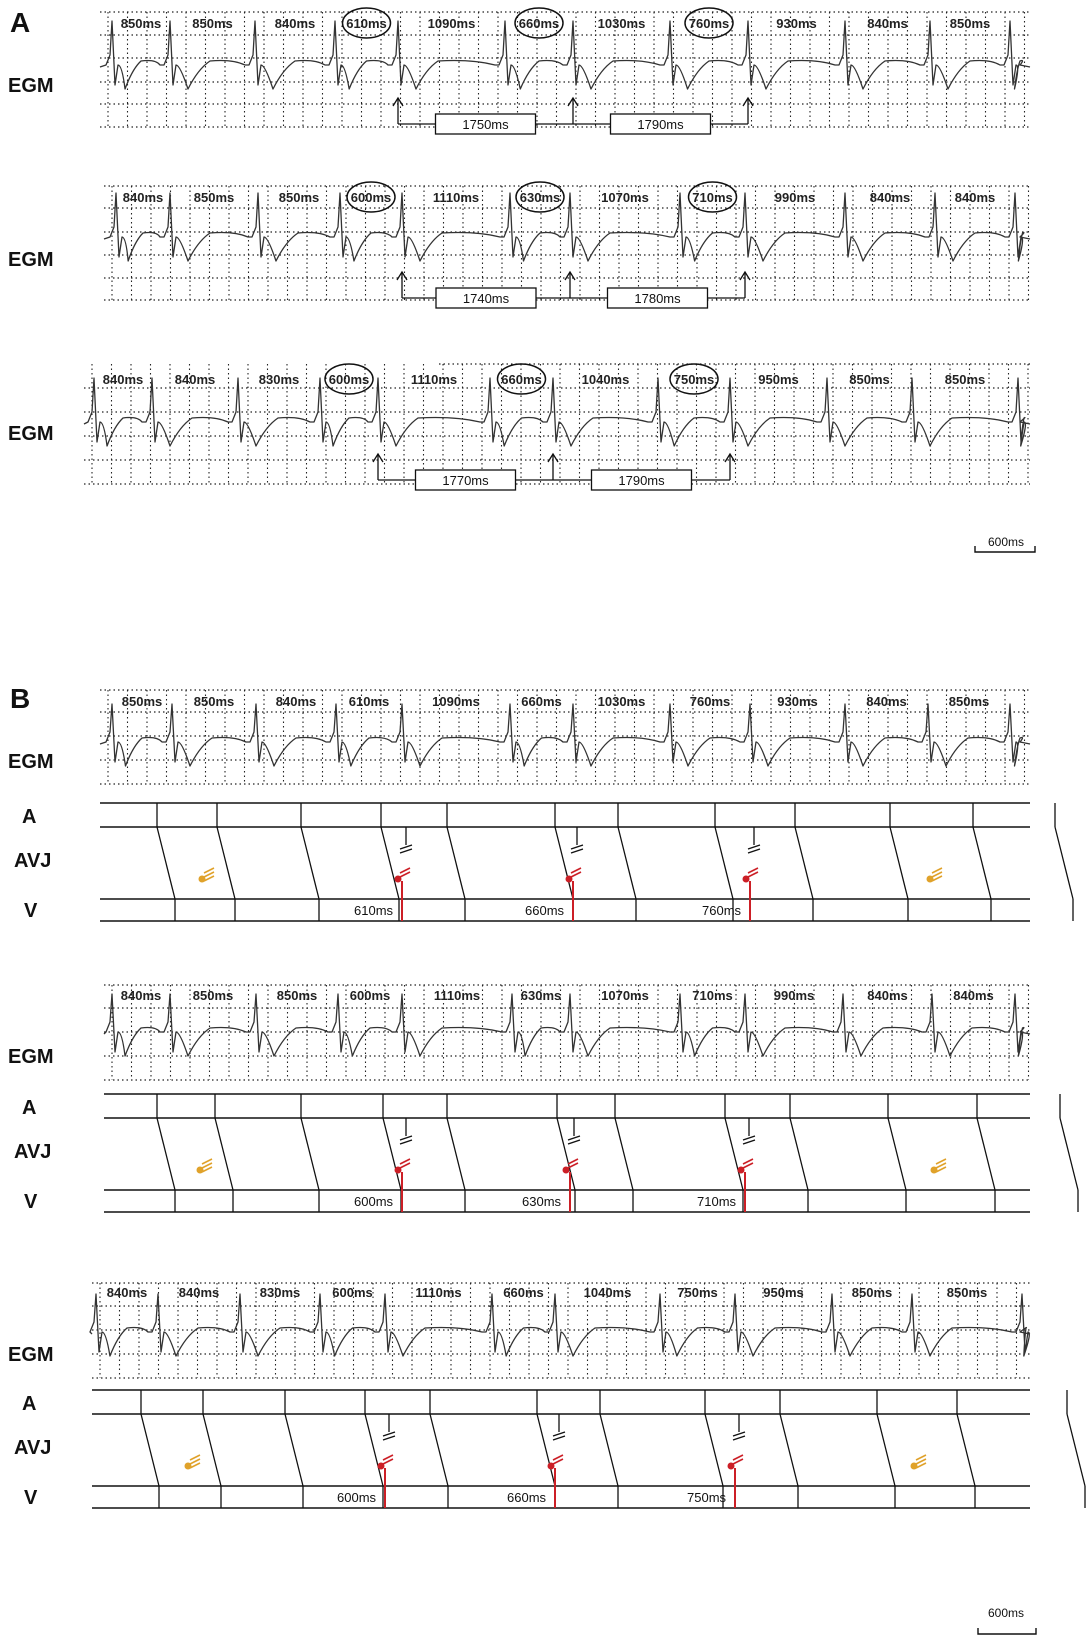  I want to click on interval-label: 760ms, so click(709, 23).